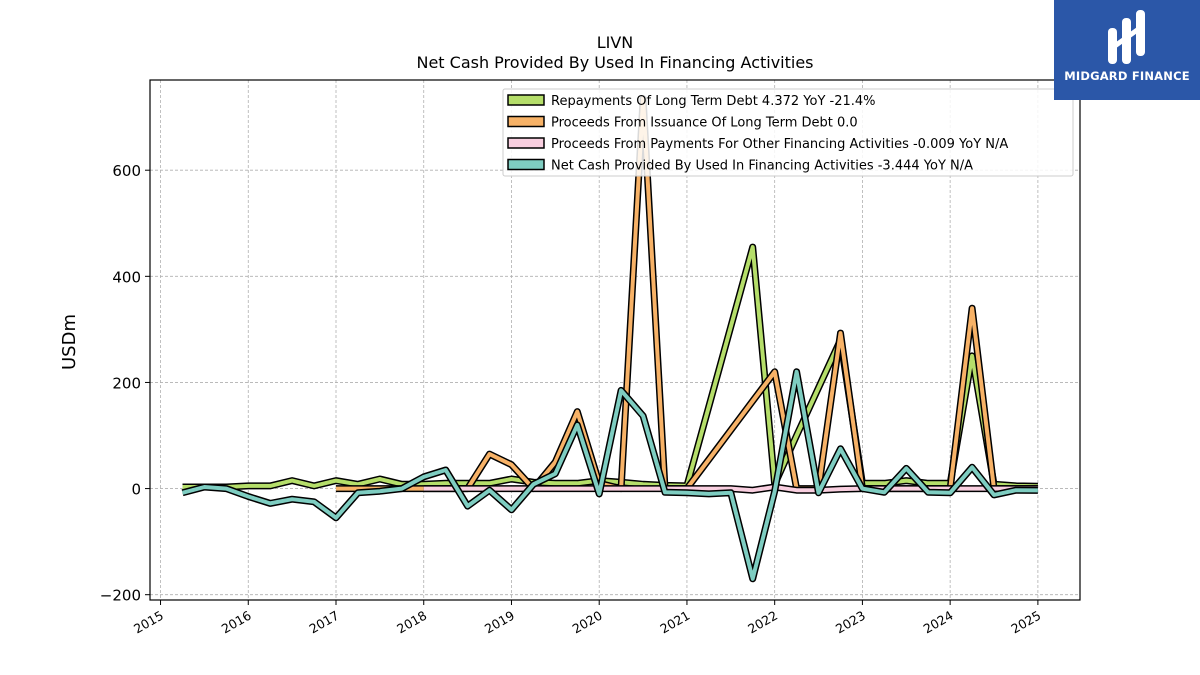 This screenshot has width=1200, height=675. What do you see at coordinates (674, 622) in the screenshot?
I see `x-tick-label: 2021` at bounding box center [674, 622].